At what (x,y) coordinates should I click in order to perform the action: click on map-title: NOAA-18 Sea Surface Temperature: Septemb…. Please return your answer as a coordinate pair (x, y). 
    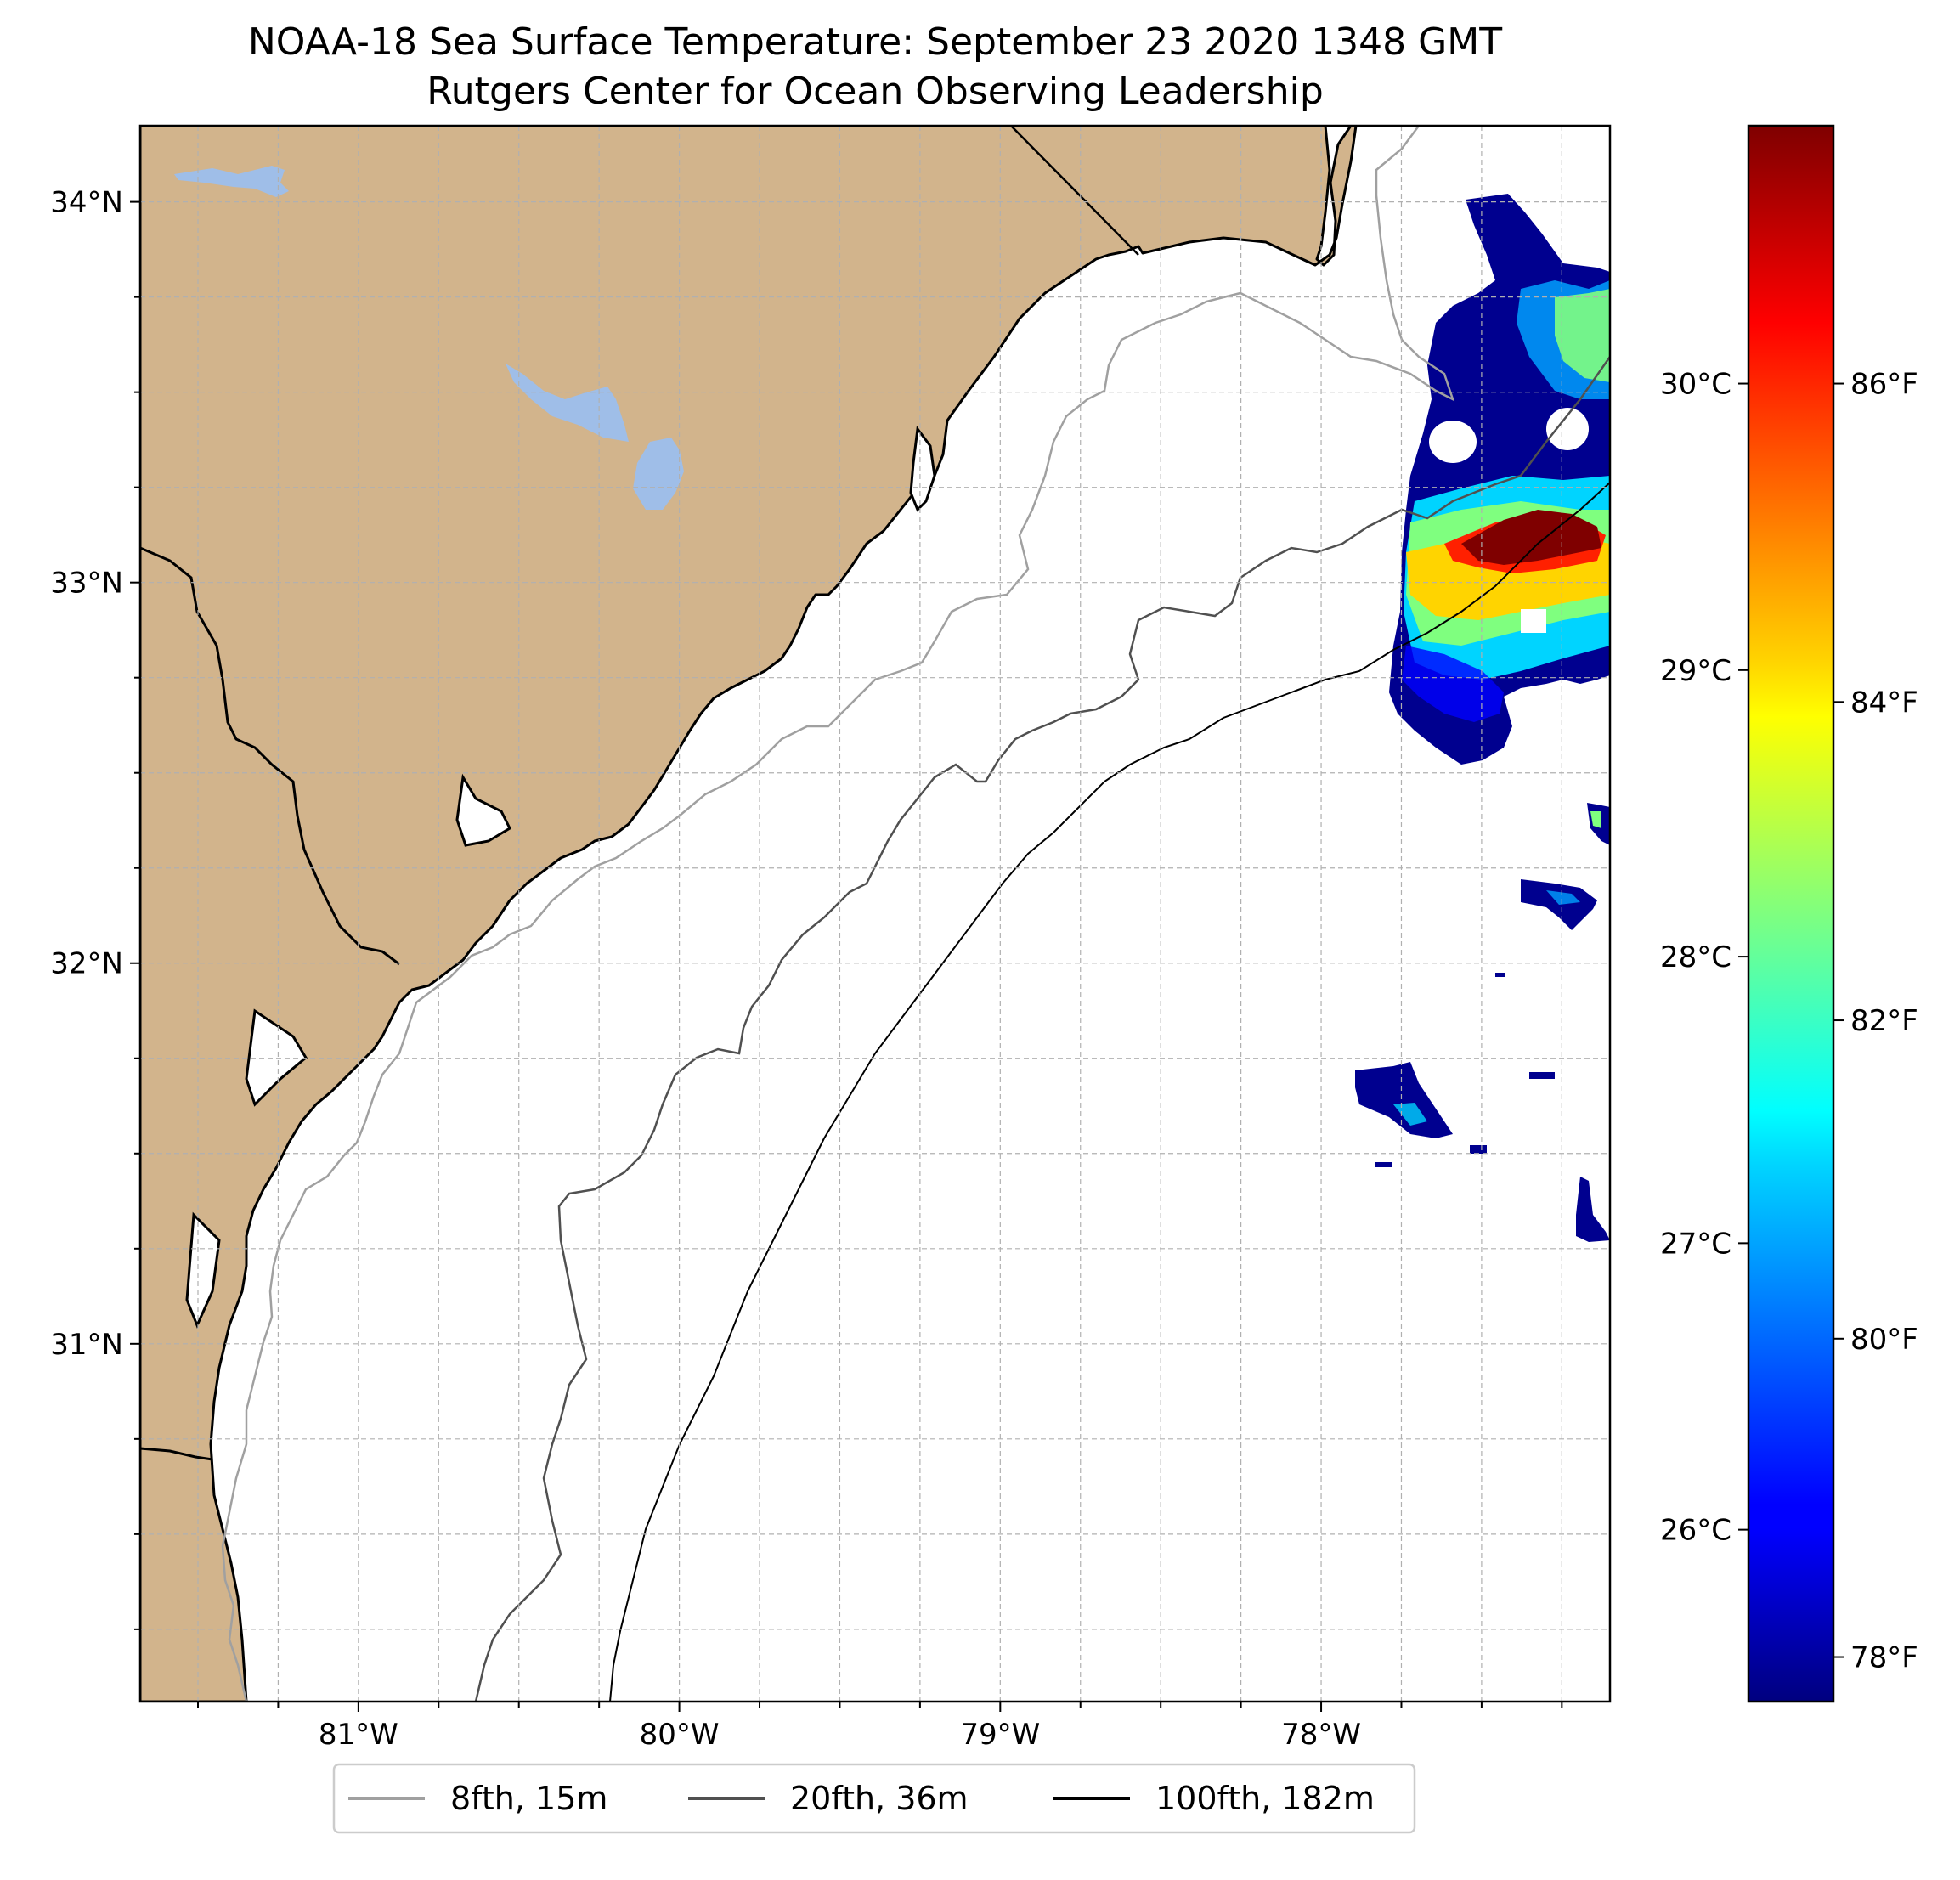
    Looking at the image, I should click on (875, 42).